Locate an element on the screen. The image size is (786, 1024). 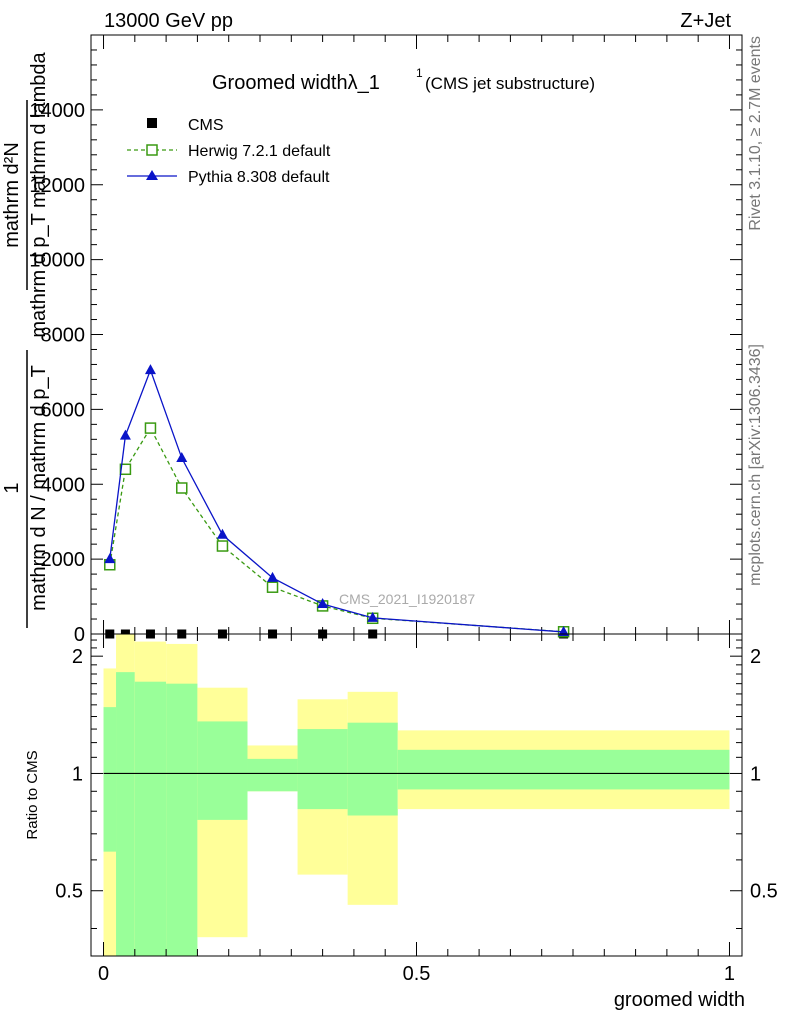
main-ytick-label: 14000 is located at coordinates (57, 111).